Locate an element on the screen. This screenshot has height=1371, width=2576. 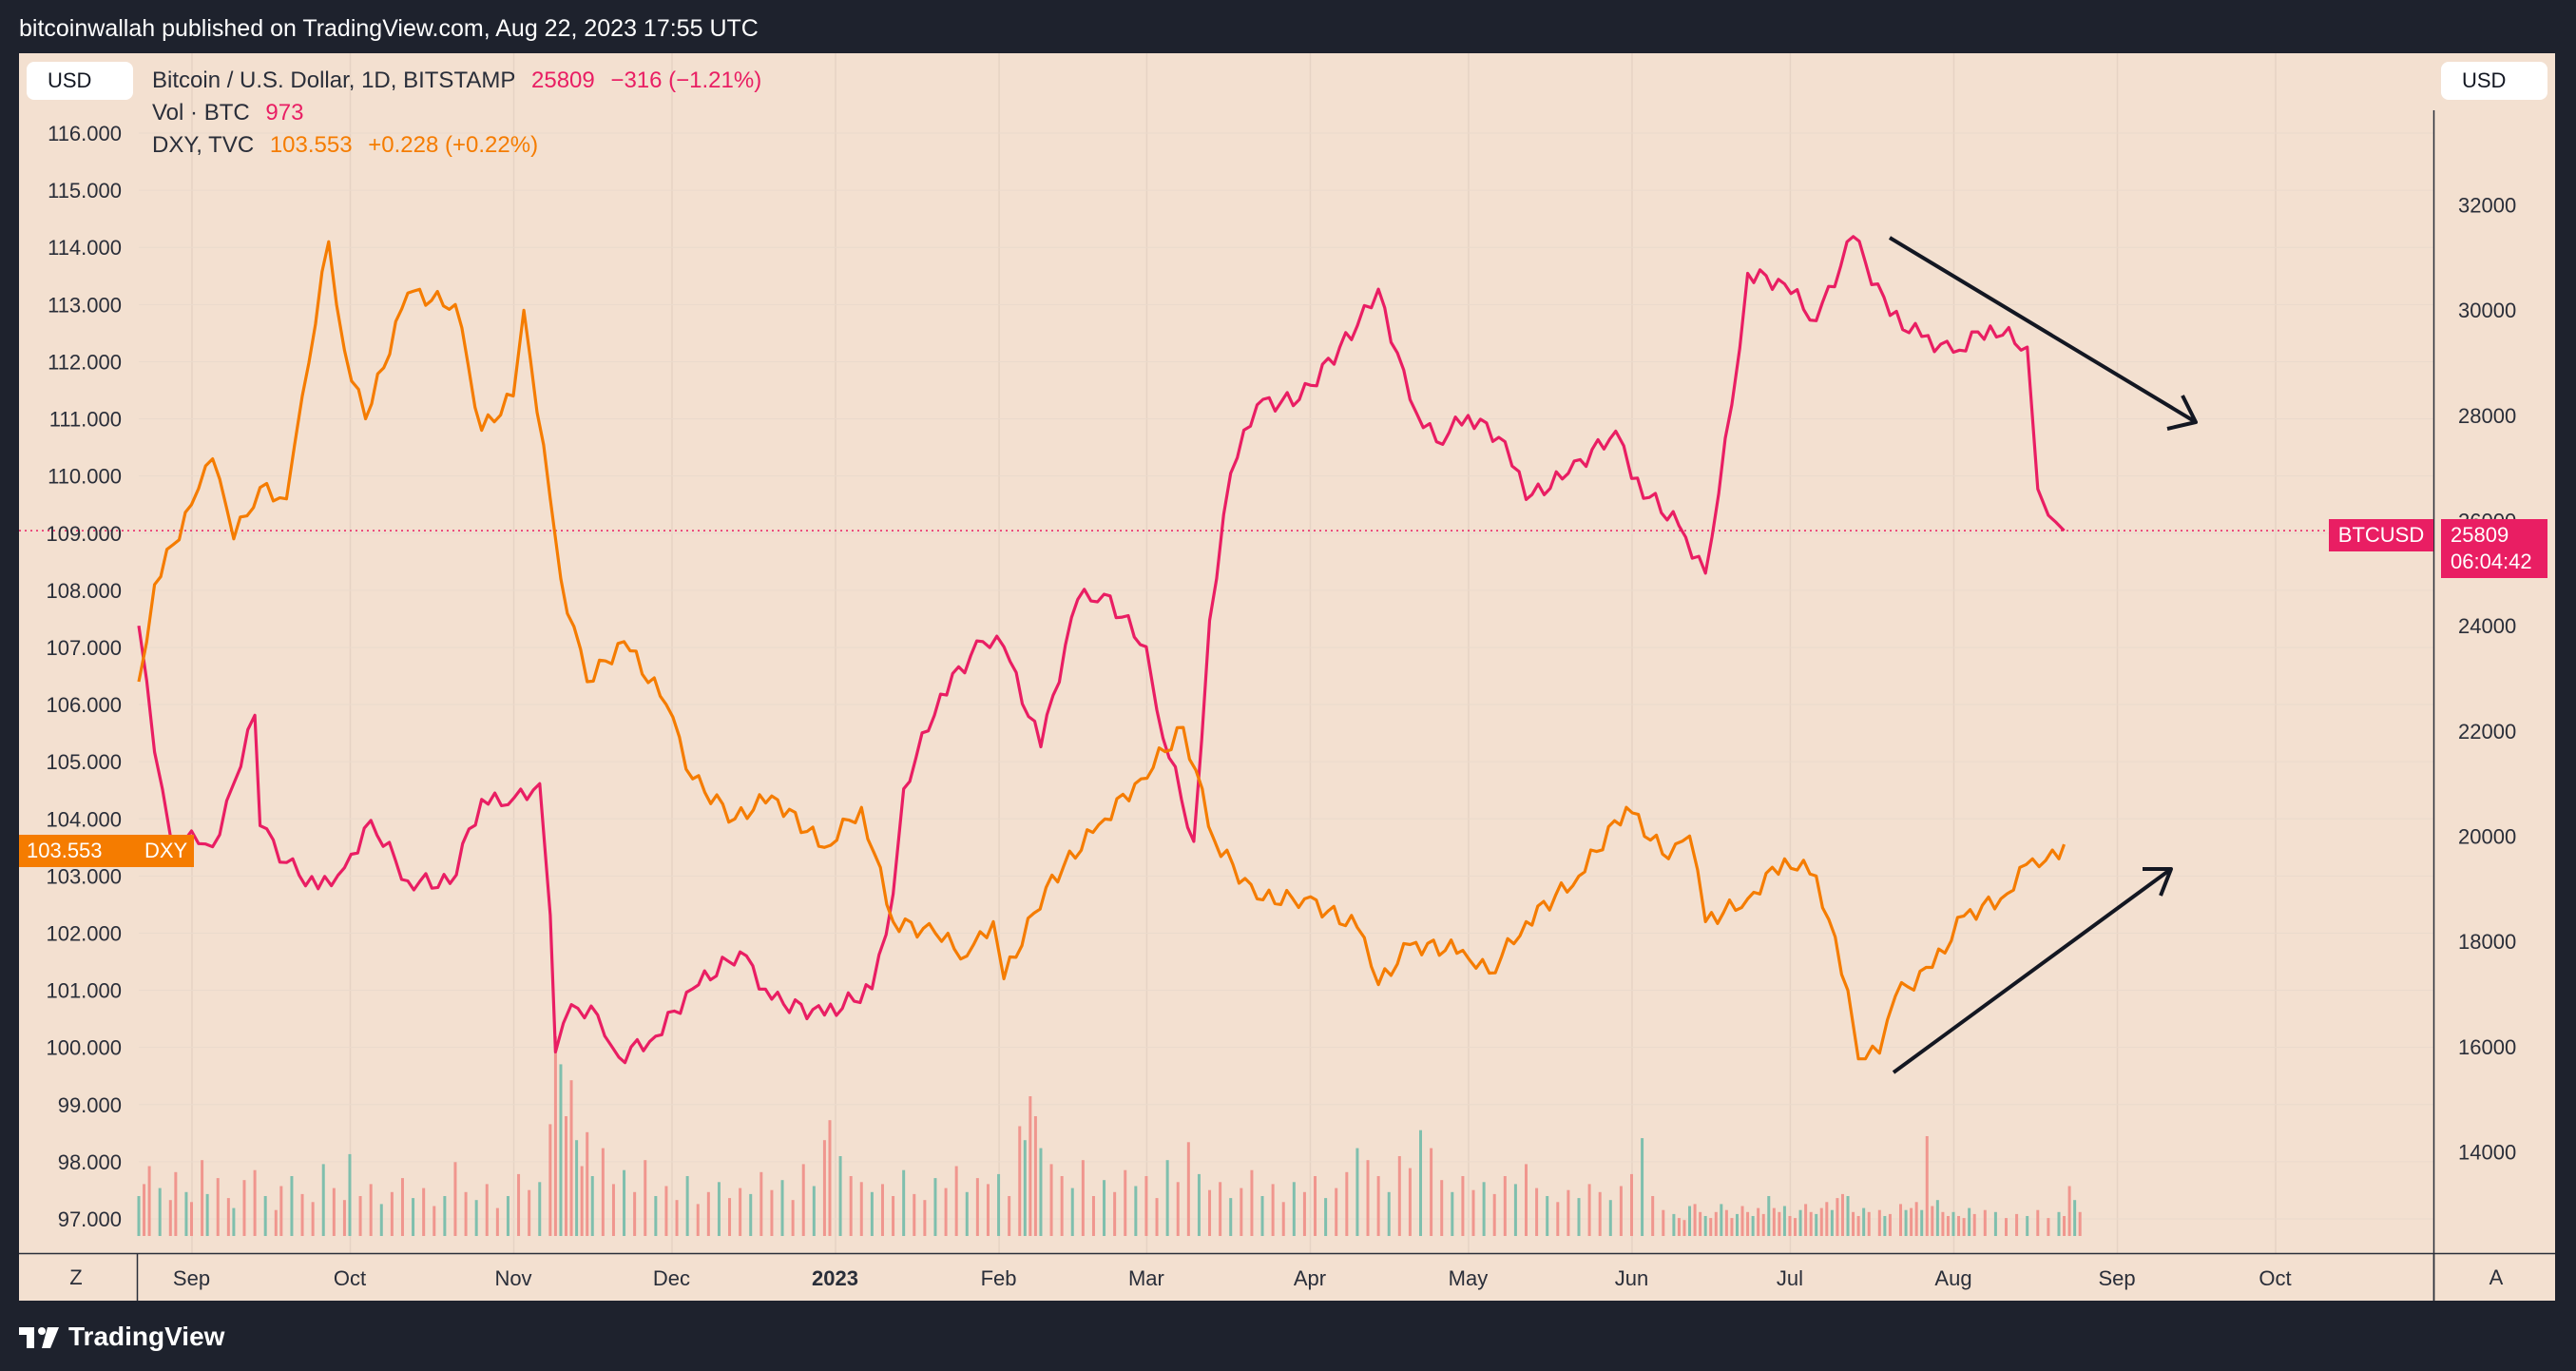
btc-symbol-badge-bg is located at coordinates (2381, 535).